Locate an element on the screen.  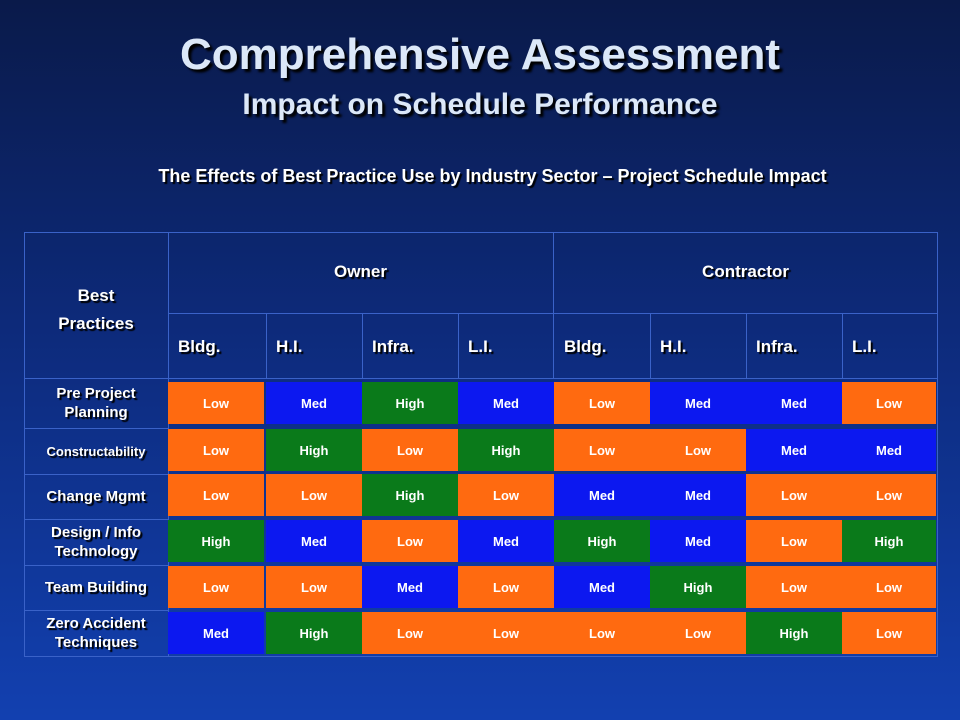
corner-header: Best Practices is located at coordinates (96, 310).